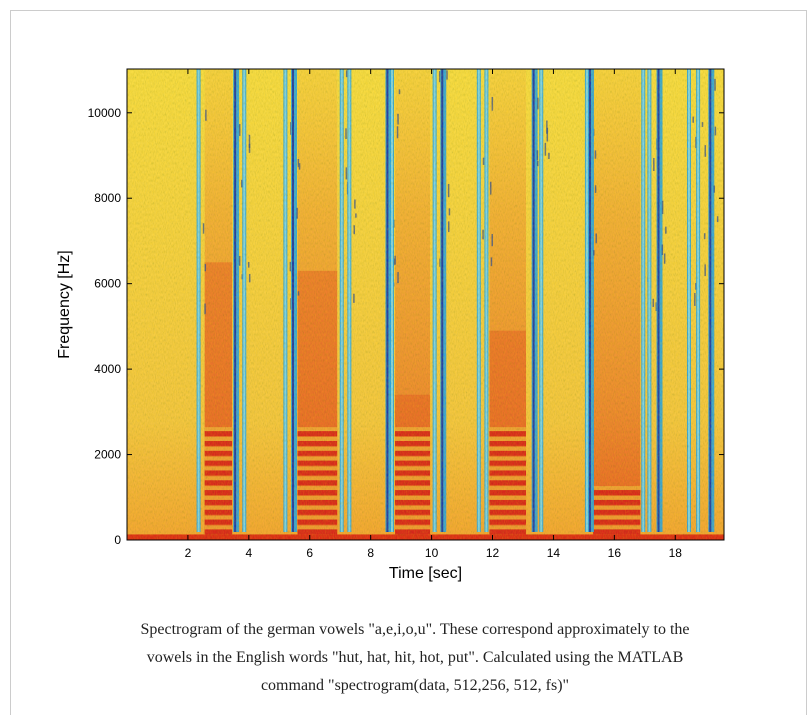 The width and height of the screenshot is (808, 715). What do you see at coordinates (676, 553) in the screenshot?
I see `x-tick-label: 18` at bounding box center [676, 553].